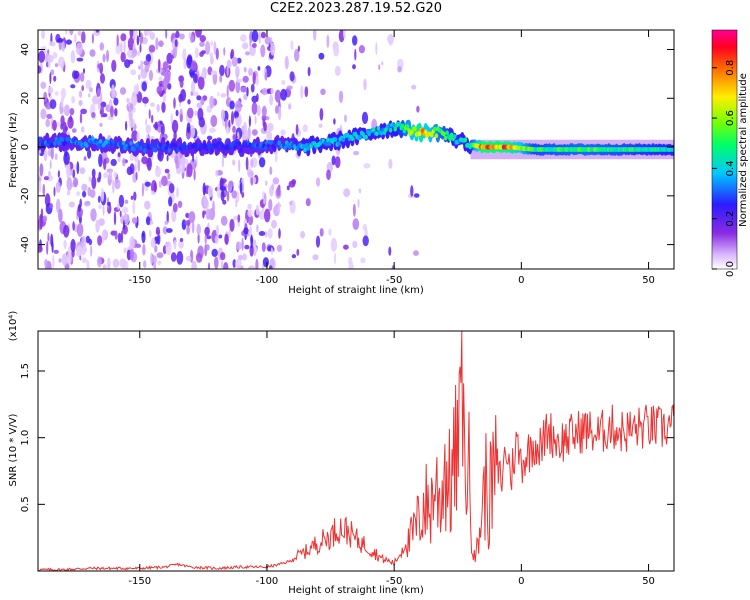  What do you see at coordinates (139, 581) in the screenshot?
I see `x-tick-label: -150` at bounding box center [139, 581].